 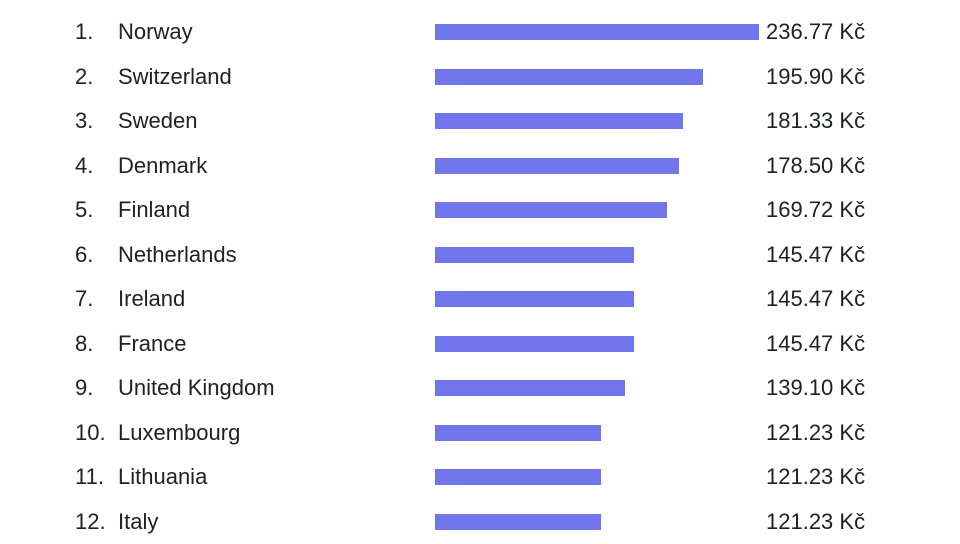 I want to click on value-label: 178.50 Kč, so click(x=863, y=166).